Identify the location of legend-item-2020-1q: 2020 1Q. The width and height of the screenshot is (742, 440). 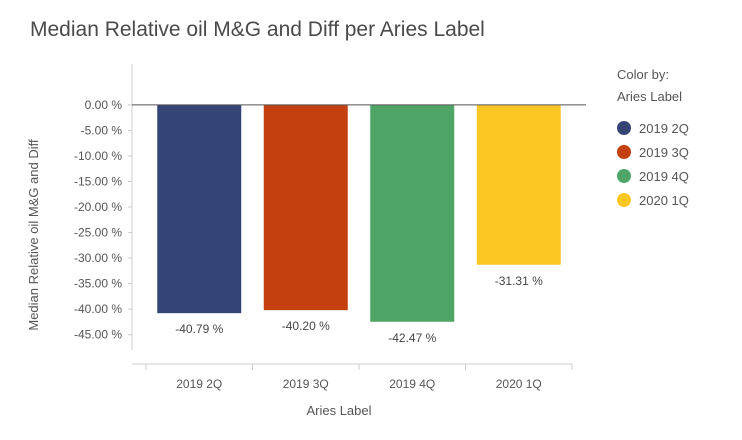
(677, 200).